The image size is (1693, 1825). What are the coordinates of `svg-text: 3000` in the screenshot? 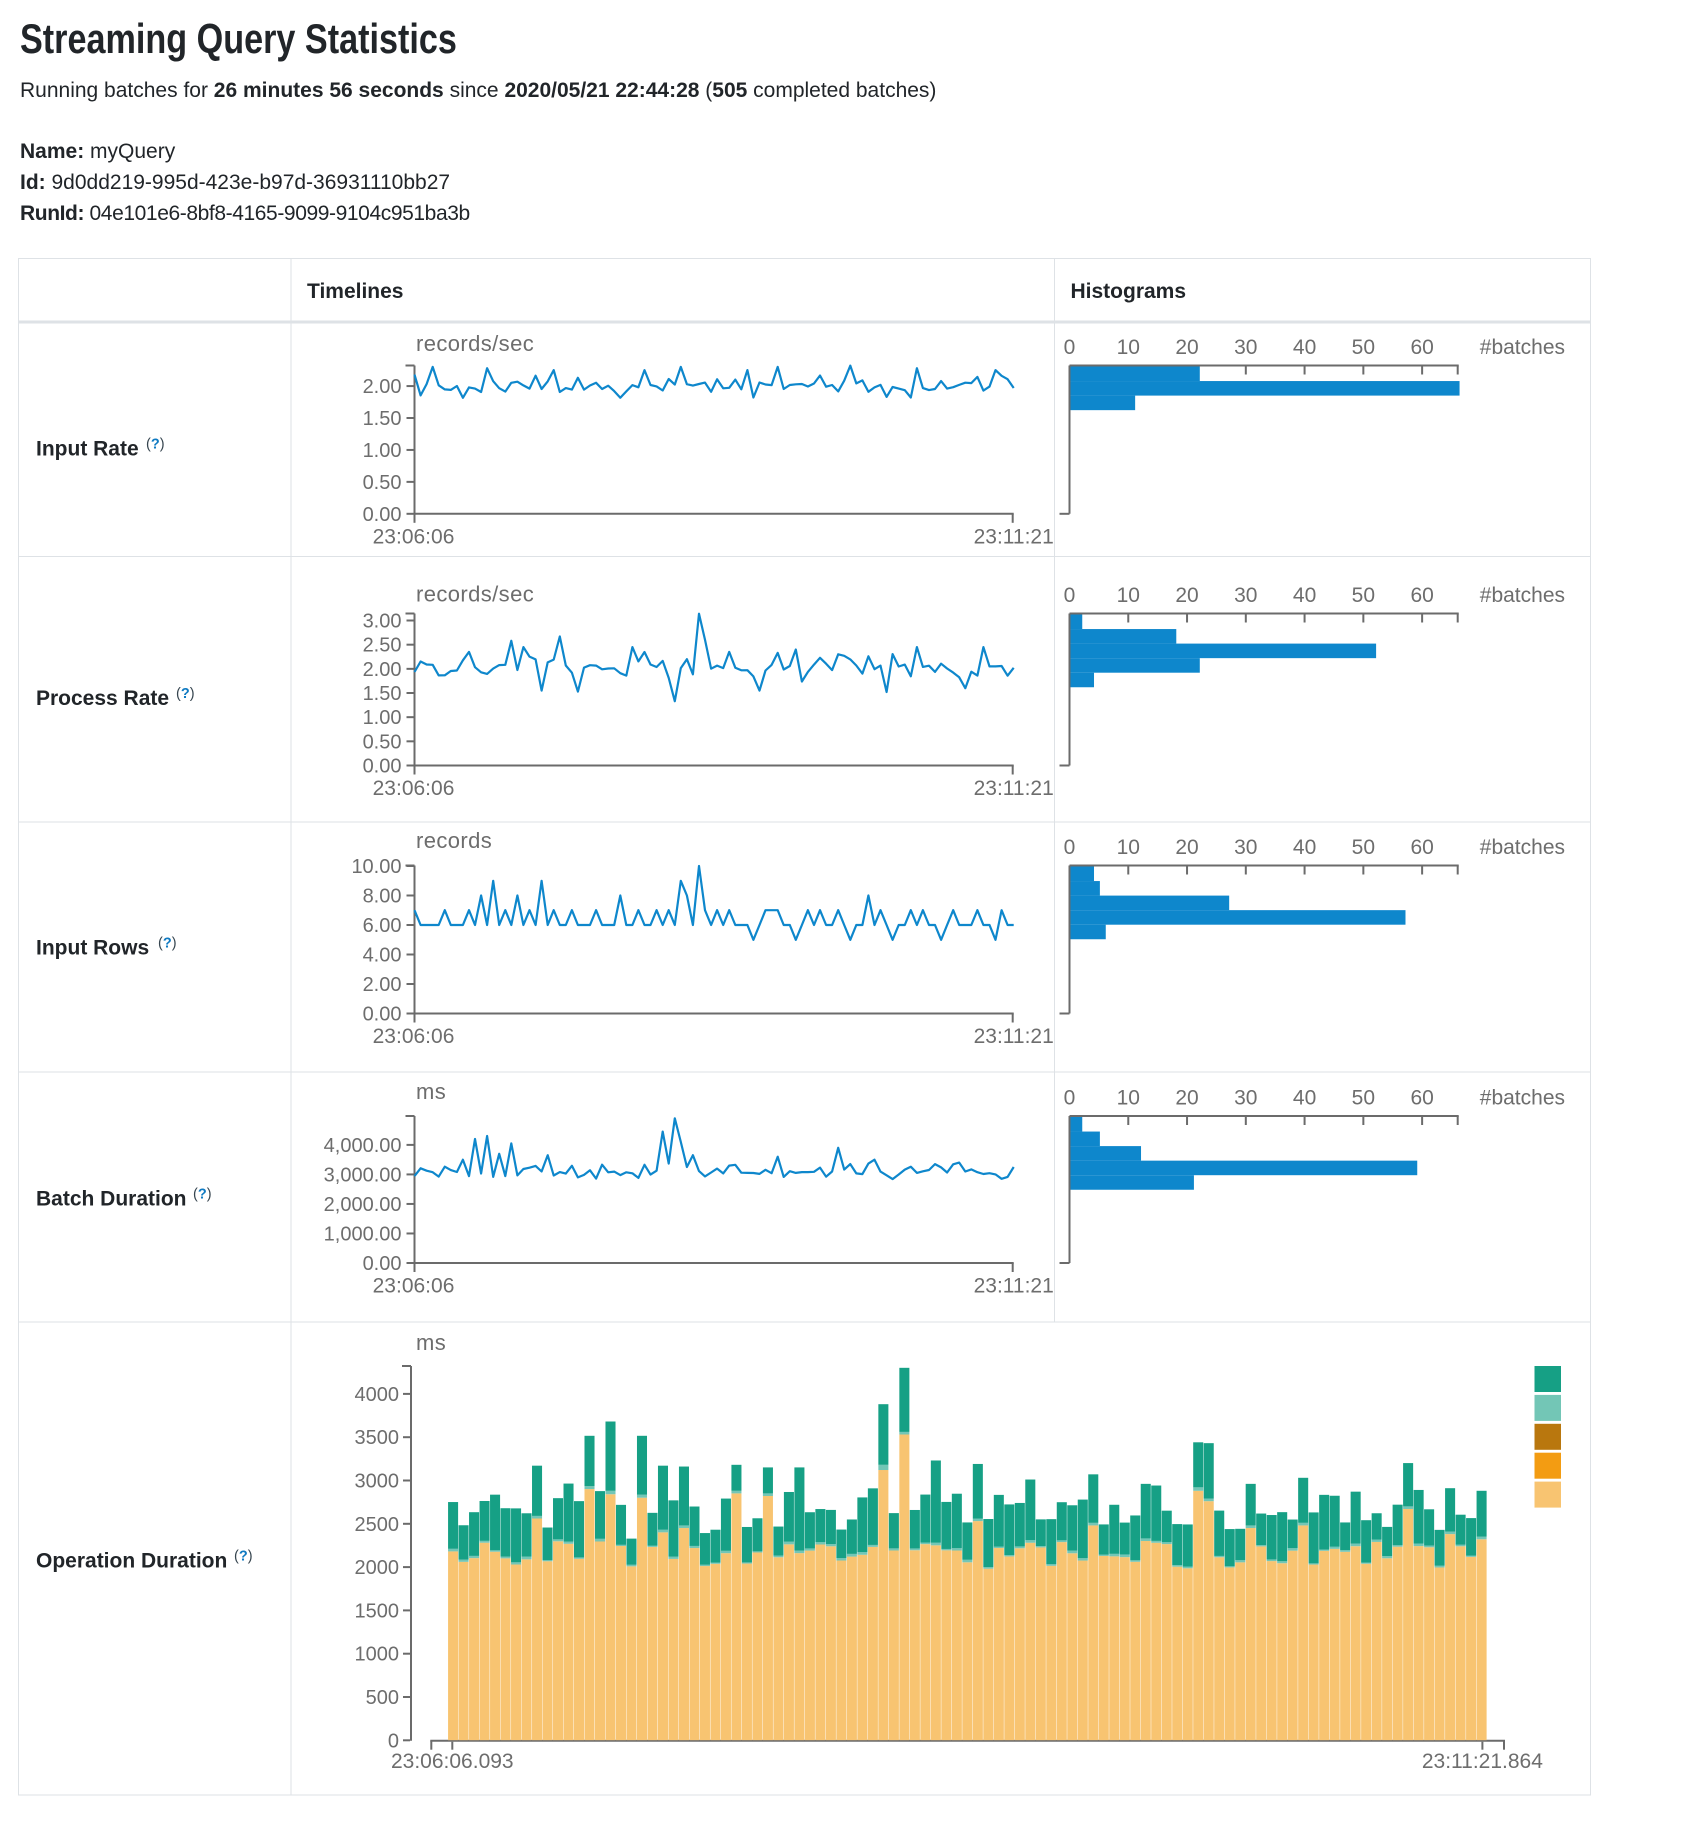 It's located at (377, 1482).